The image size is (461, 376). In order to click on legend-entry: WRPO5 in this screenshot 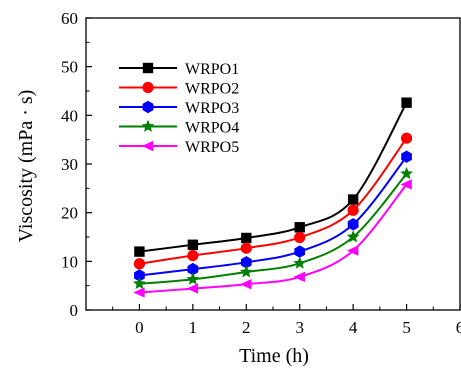, I will do `click(179, 147)`.